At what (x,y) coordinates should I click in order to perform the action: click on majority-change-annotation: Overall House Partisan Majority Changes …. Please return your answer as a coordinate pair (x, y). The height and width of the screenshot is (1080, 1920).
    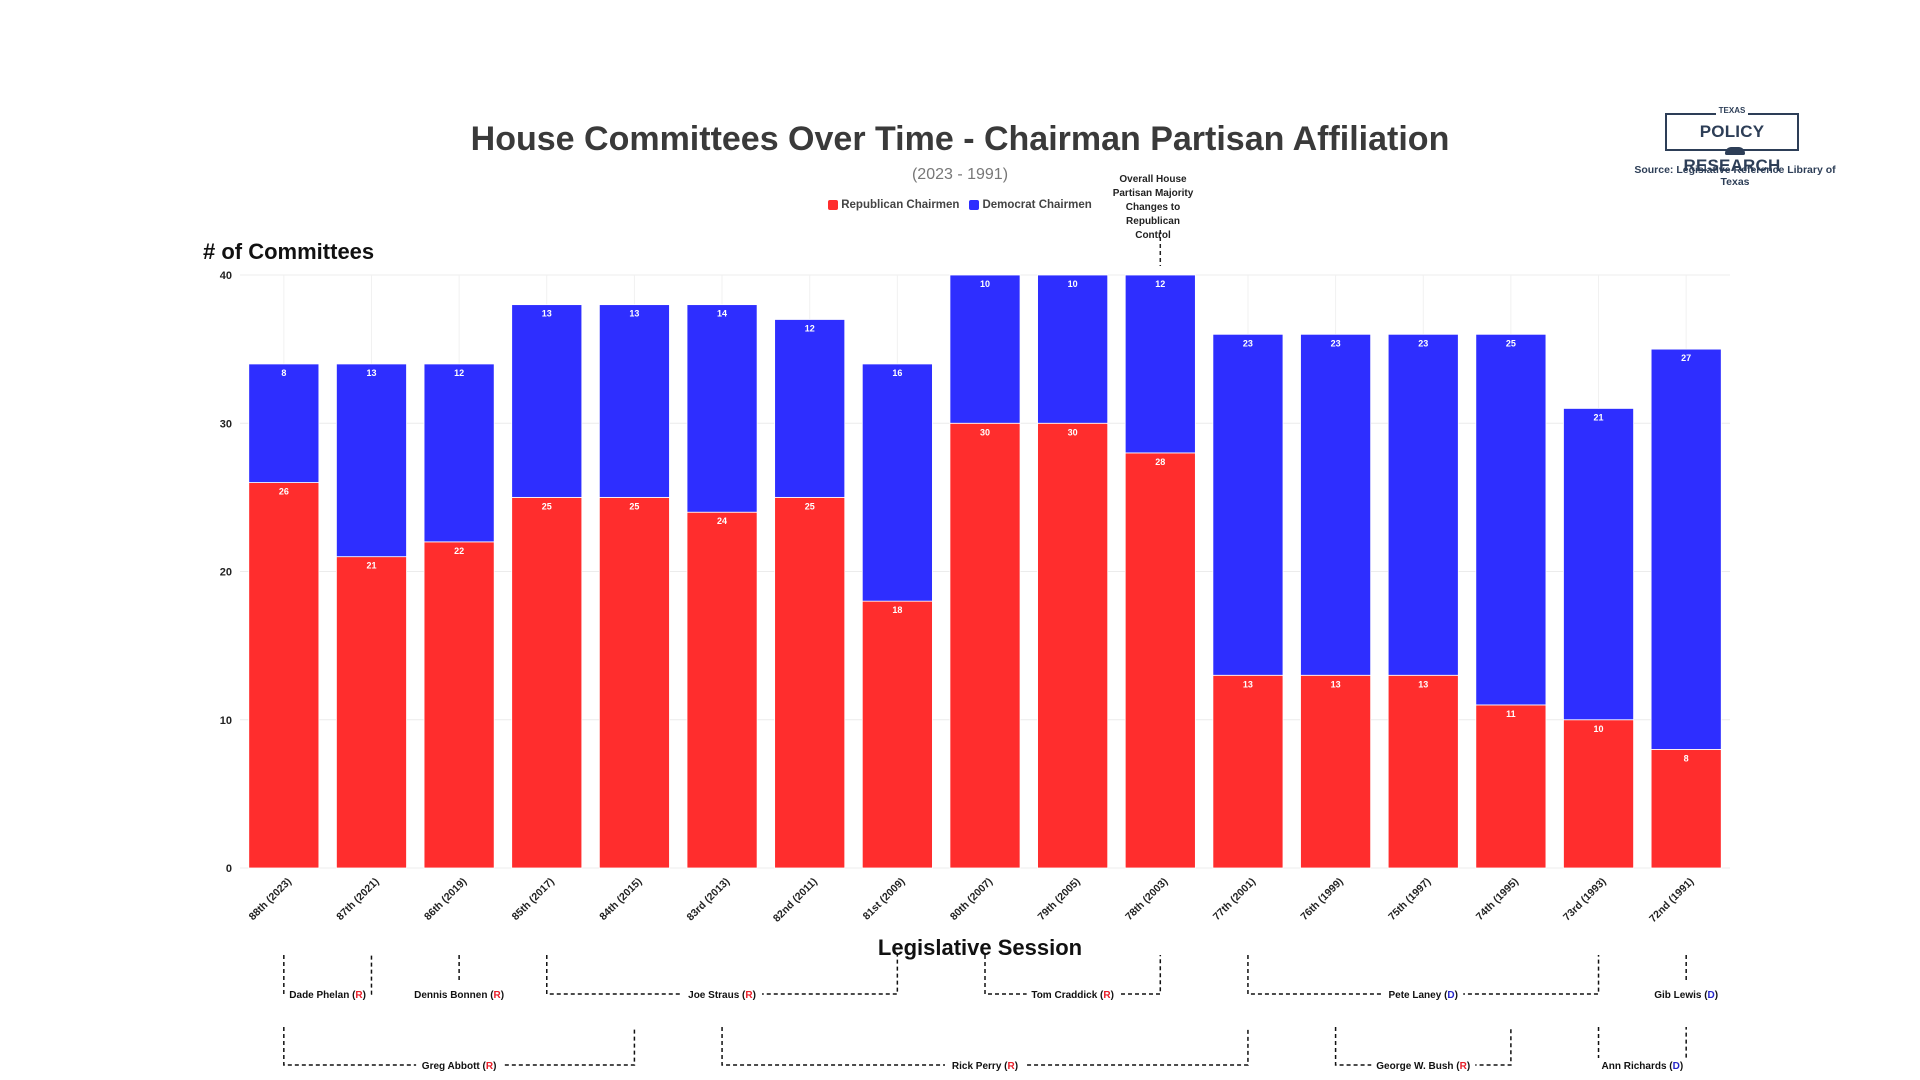
    Looking at the image, I should click on (1153, 208).